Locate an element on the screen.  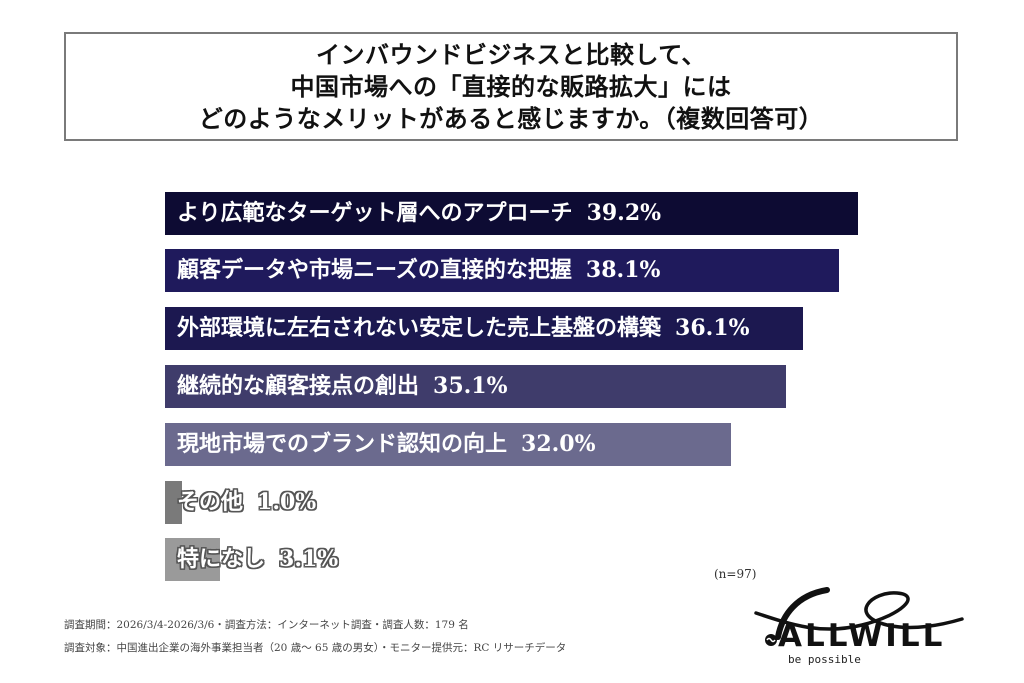
bar-label-continuous-customer-contact: 継続的な顧客接点の創出 35.1% is located at coordinates (342, 386).